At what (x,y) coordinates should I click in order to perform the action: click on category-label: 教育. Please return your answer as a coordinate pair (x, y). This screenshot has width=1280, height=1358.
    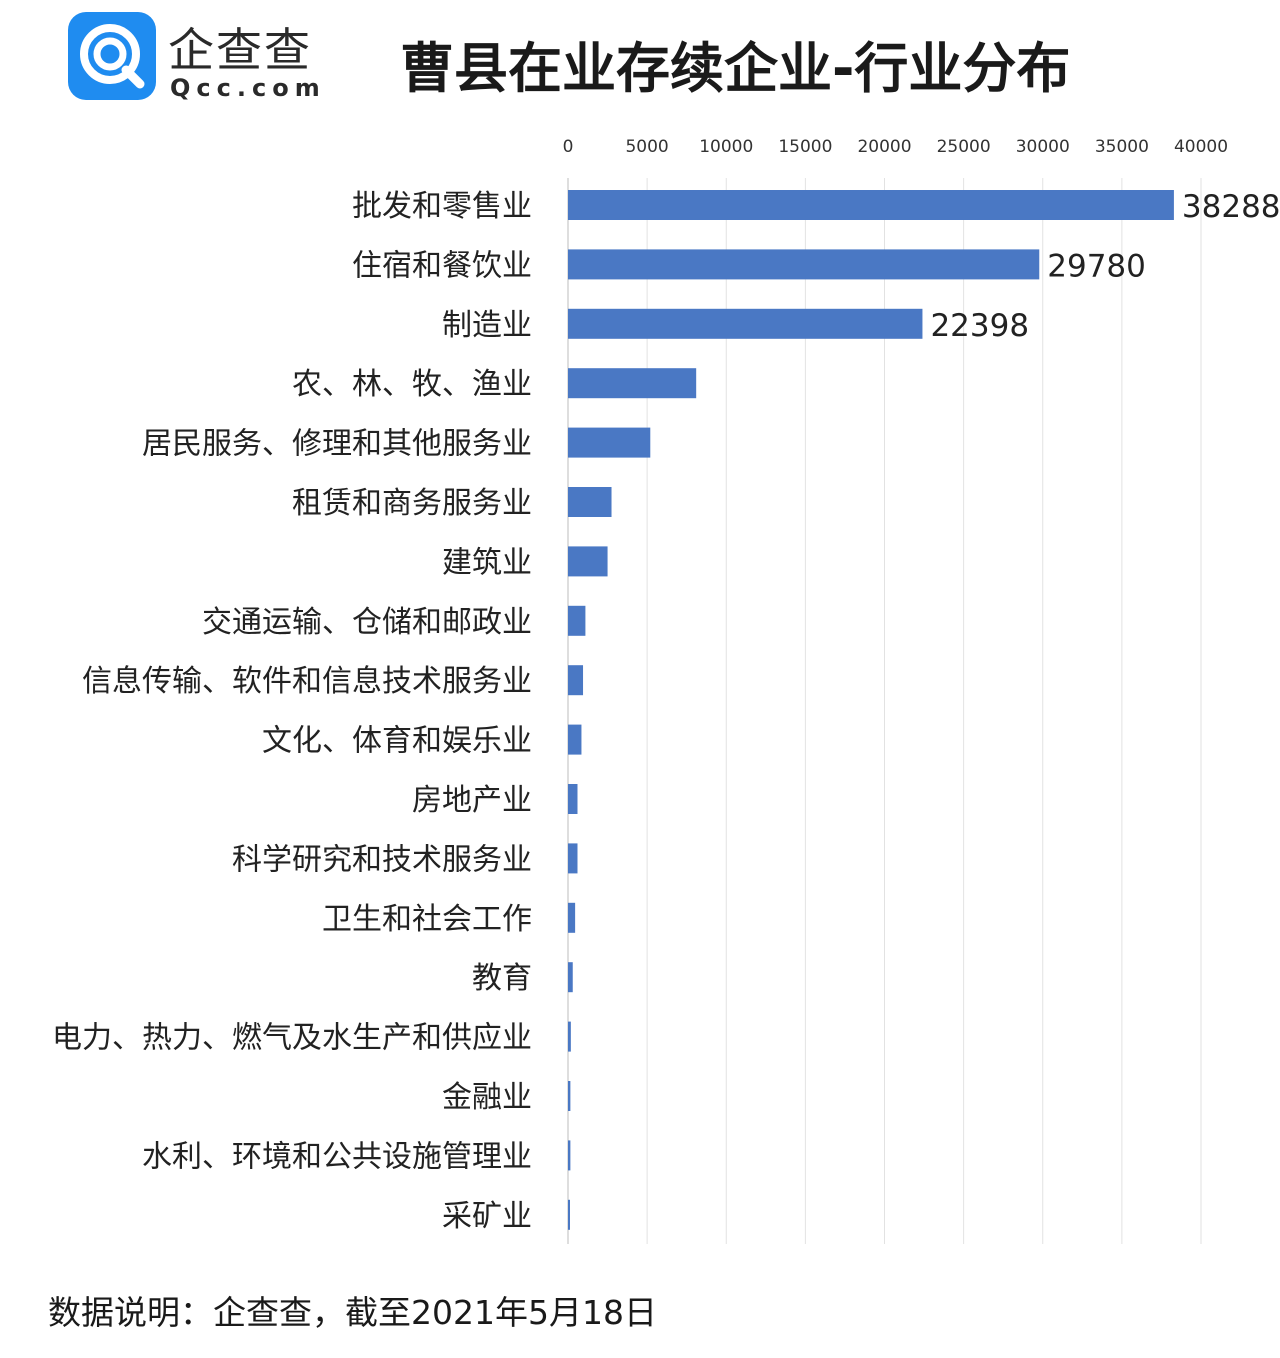
    Looking at the image, I should click on (502, 978).